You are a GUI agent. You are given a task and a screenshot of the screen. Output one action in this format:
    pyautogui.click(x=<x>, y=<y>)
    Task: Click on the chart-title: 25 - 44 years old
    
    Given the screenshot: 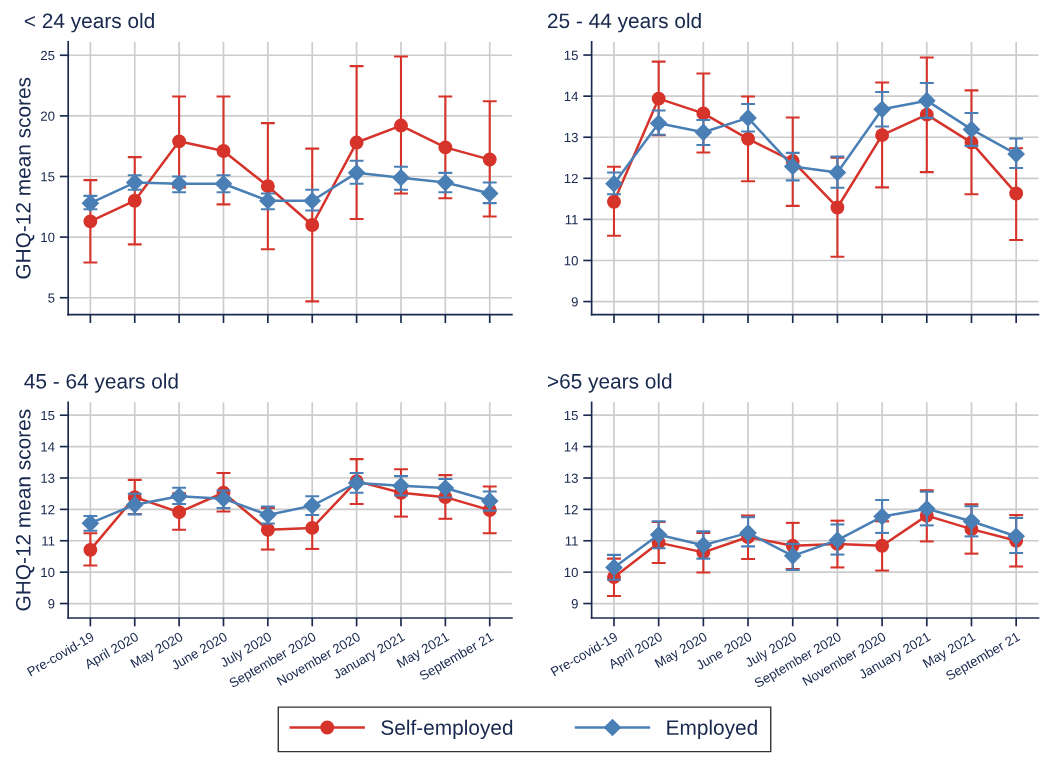 What is the action you would take?
    pyautogui.click(x=624, y=22)
    